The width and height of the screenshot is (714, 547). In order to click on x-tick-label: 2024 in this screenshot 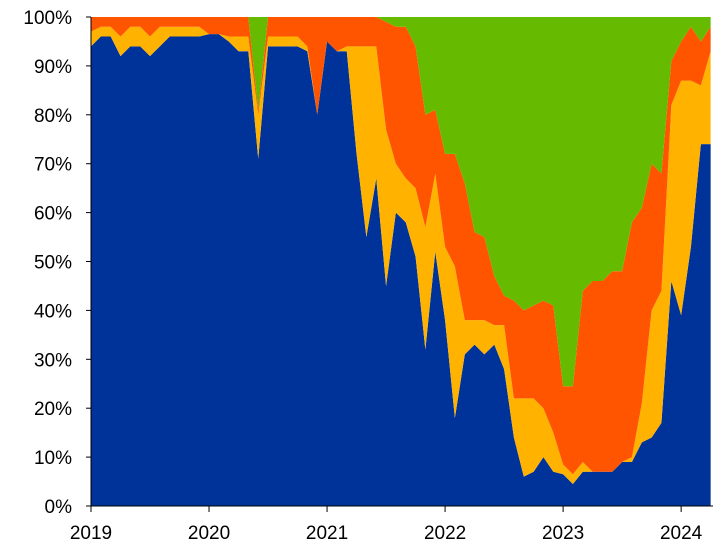, I will do `click(681, 533)`.